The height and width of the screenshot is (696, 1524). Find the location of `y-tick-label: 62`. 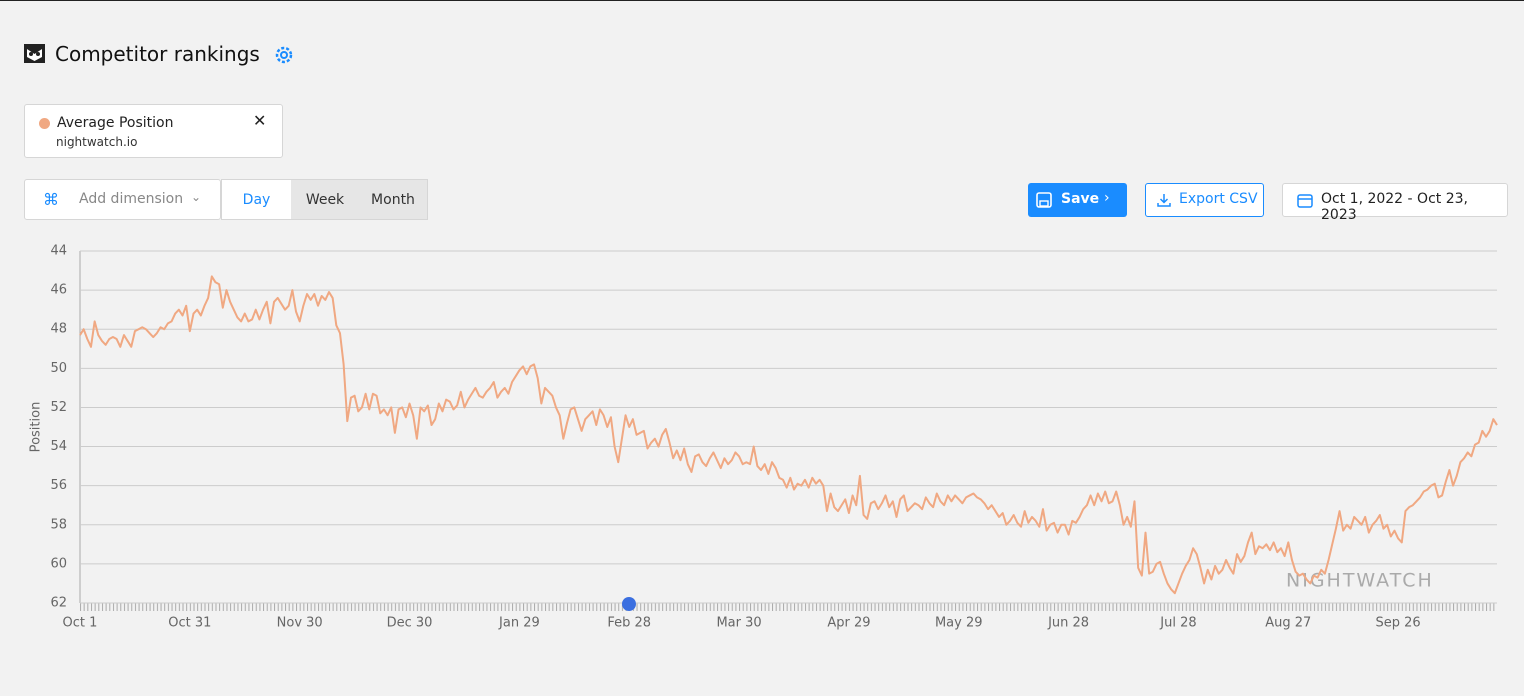

y-tick-label: 62 is located at coordinates (58, 603).